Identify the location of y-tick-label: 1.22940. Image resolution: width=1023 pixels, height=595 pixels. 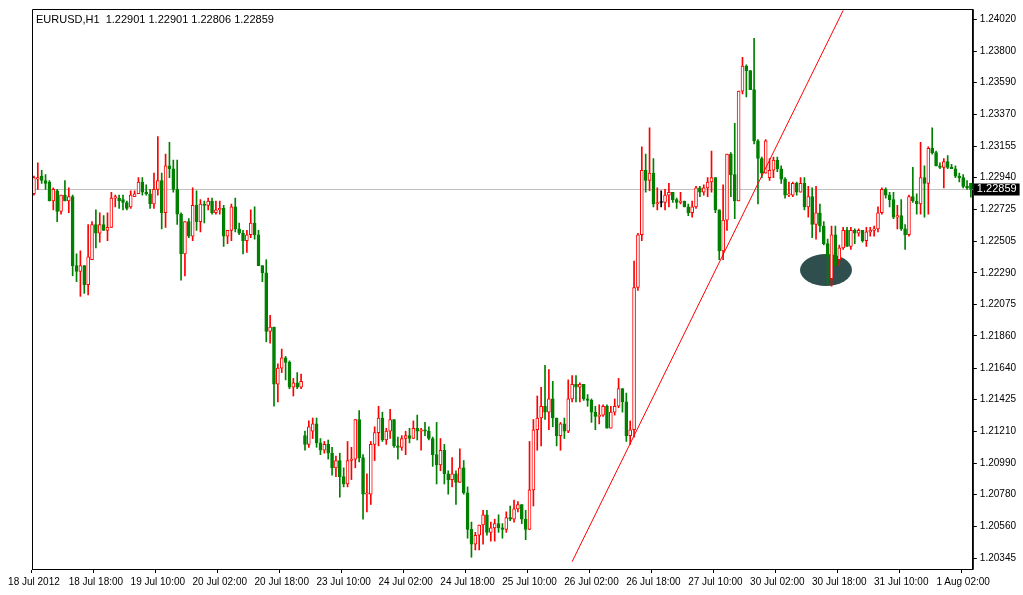
(998, 177).